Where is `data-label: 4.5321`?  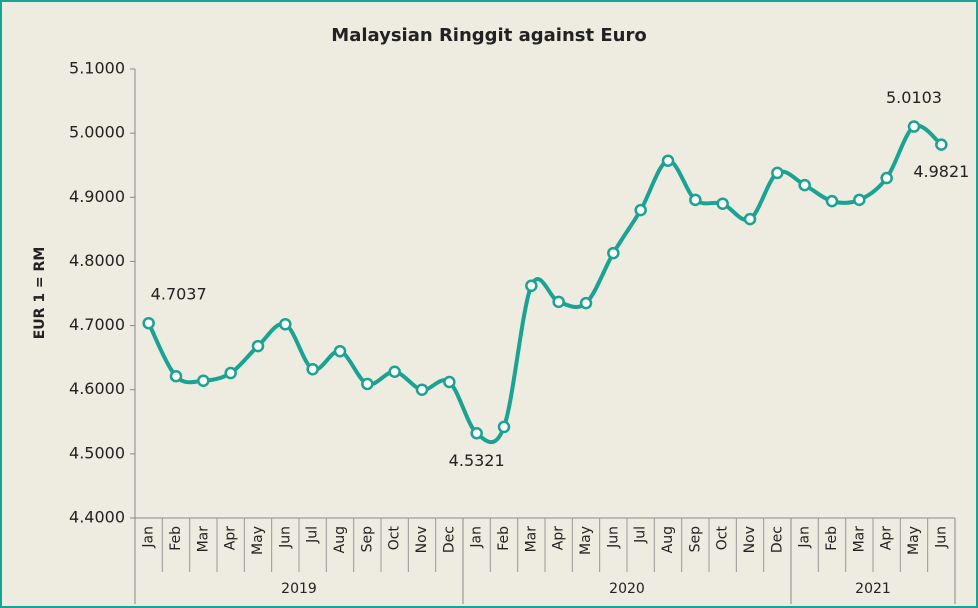
data-label: 4.5321 is located at coordinates (477, 460).